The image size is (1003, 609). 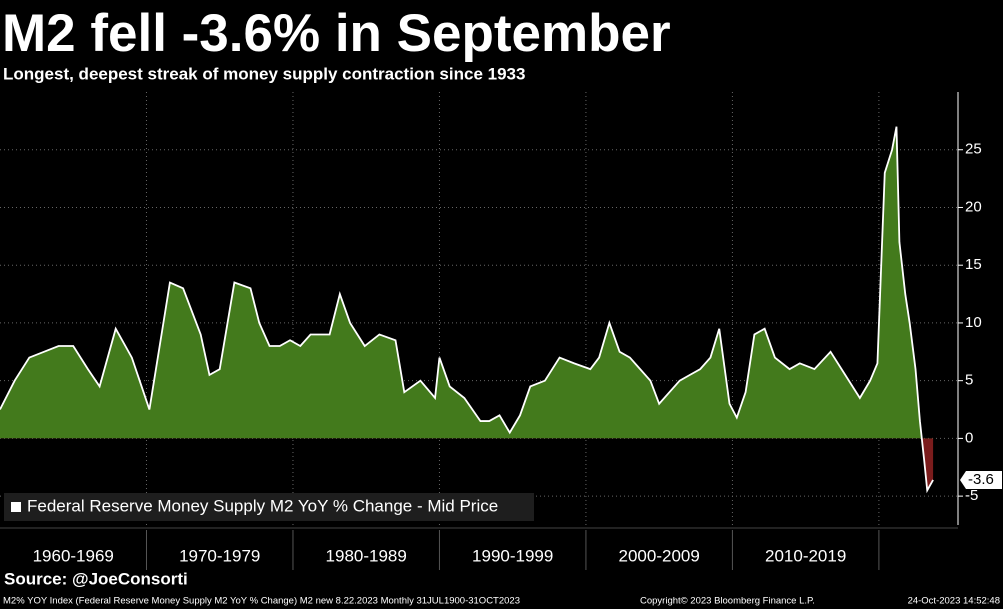 What do you see at coordinates (366, 555) in the screenshot?
I see `x-period-label: 1980-1989` at bounding box center [366, 555].